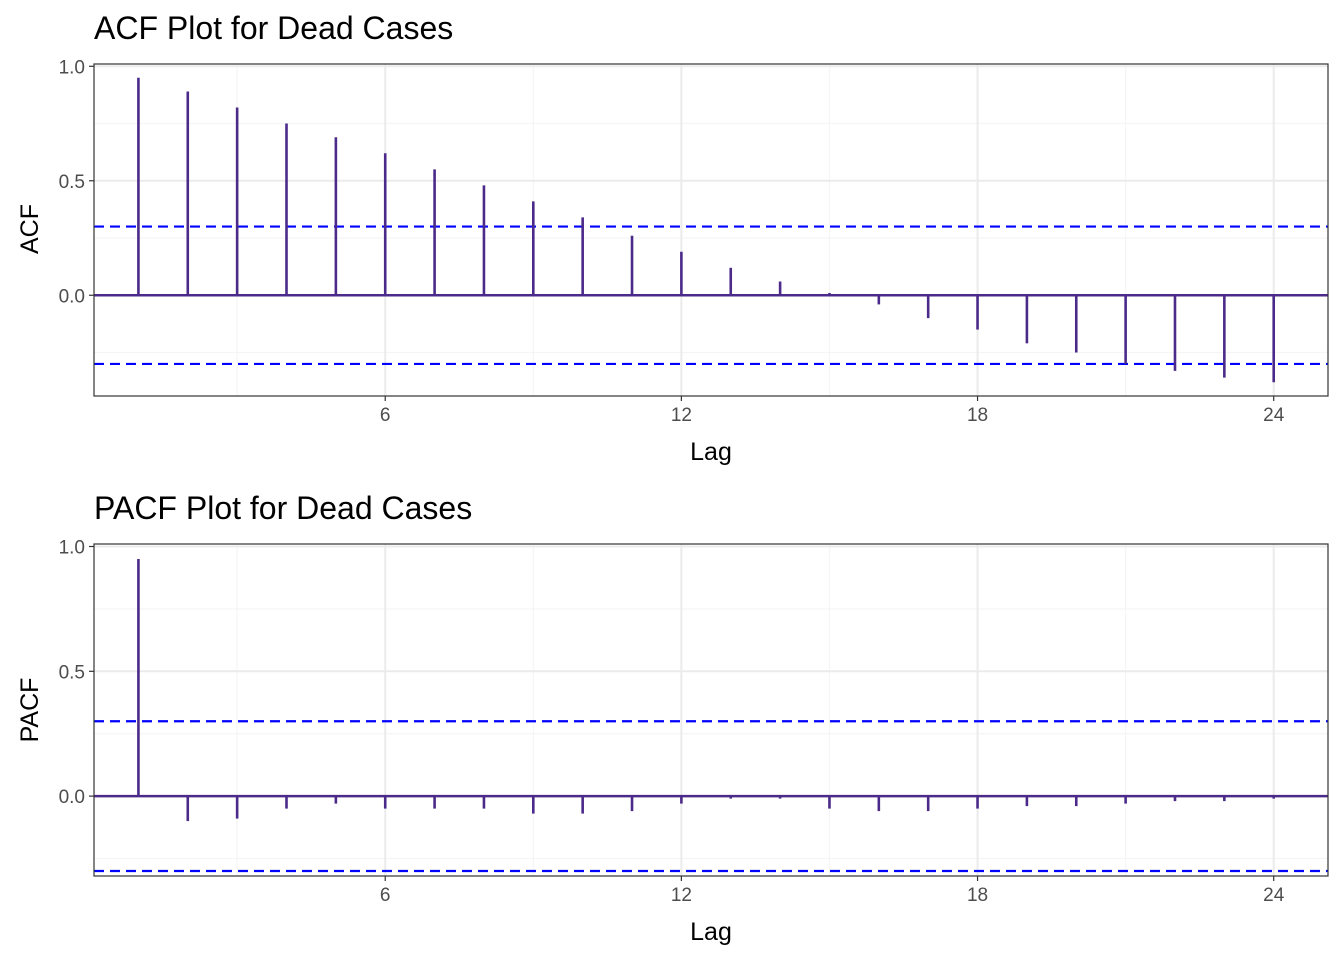 This screenshot has height=960, width=1344. What do you see at coordinates (273, 28) in the screenshot?
I see `acf-title: ACF Plot for Dead Cases` at bounding box center [273, 28].